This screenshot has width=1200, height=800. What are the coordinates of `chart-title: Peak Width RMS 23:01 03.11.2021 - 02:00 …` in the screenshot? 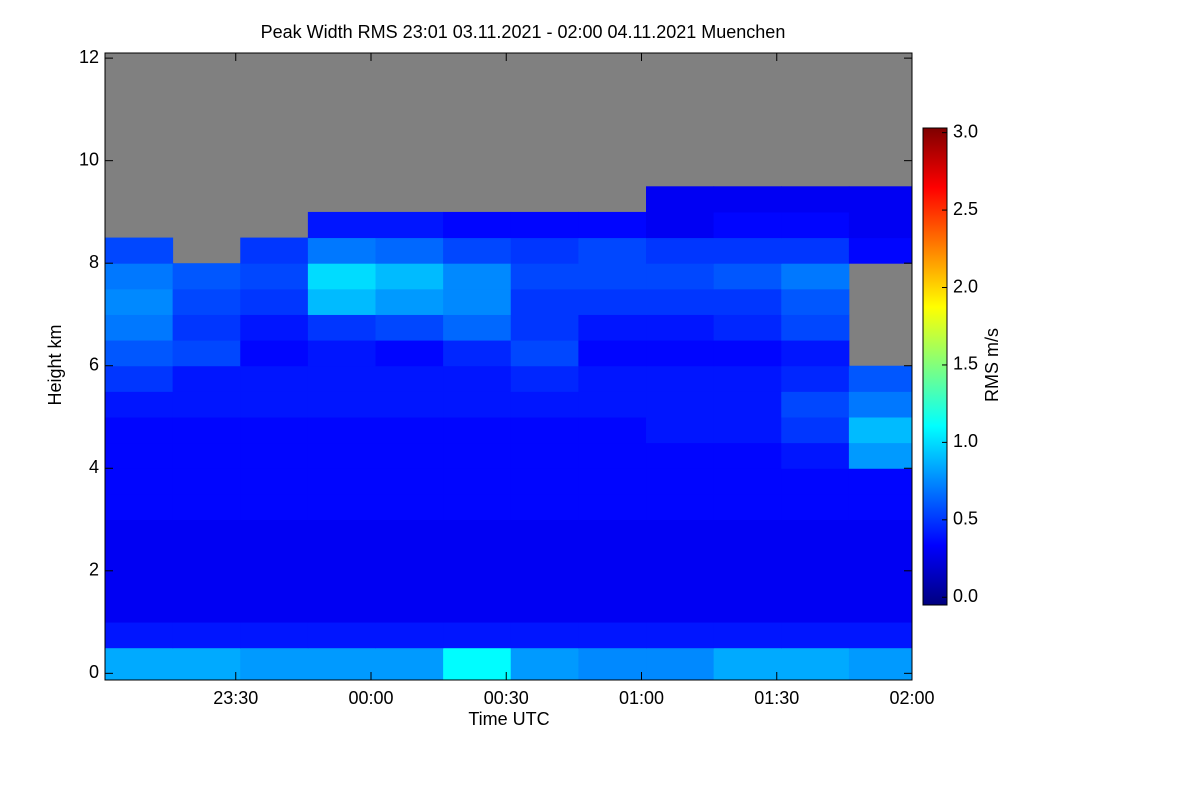 It's located at (523, 32).